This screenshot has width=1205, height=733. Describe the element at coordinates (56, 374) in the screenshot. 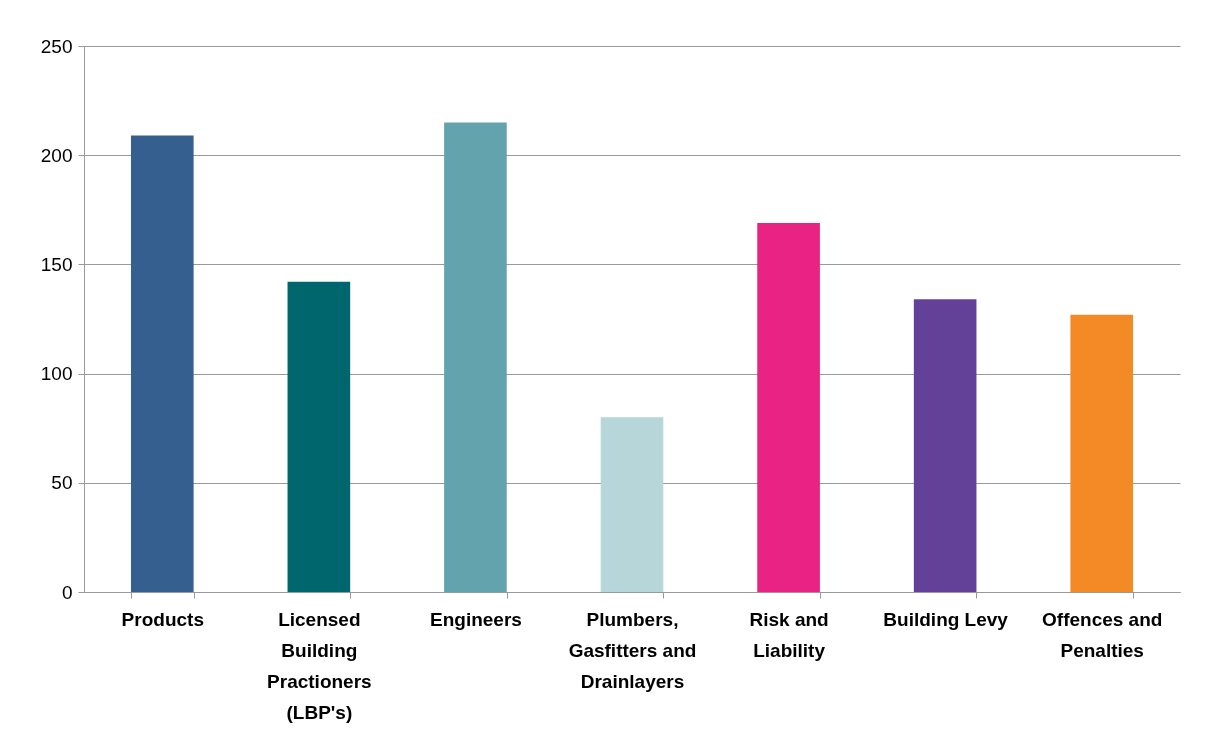

I see `y-tick-label: 100` at that location.